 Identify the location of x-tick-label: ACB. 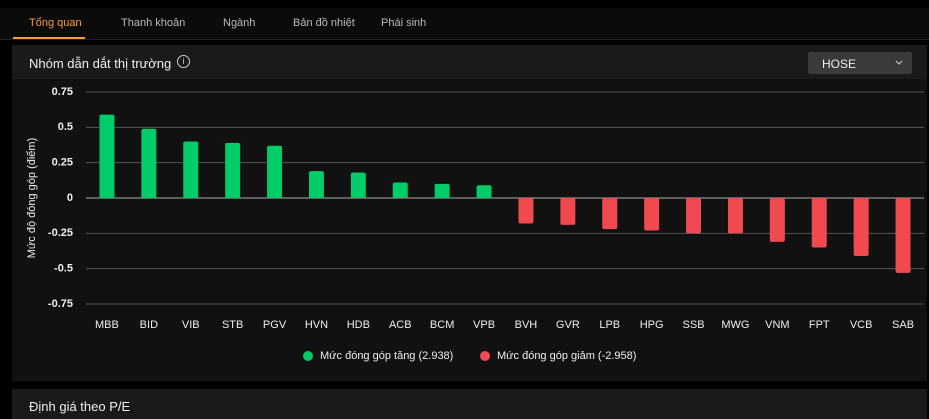
(400, 325).